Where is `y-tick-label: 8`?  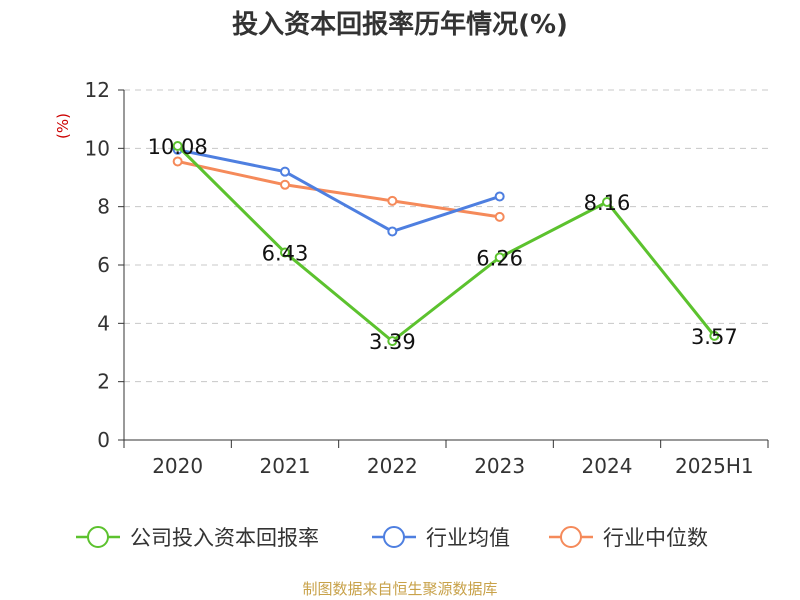 y-tick-label: 8 is located at coordinates (103, 207).